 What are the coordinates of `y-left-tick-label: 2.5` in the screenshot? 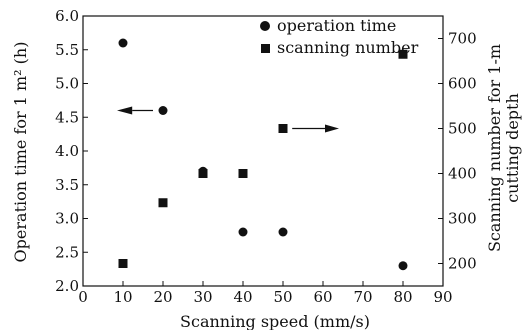 It's located at (67, 252).